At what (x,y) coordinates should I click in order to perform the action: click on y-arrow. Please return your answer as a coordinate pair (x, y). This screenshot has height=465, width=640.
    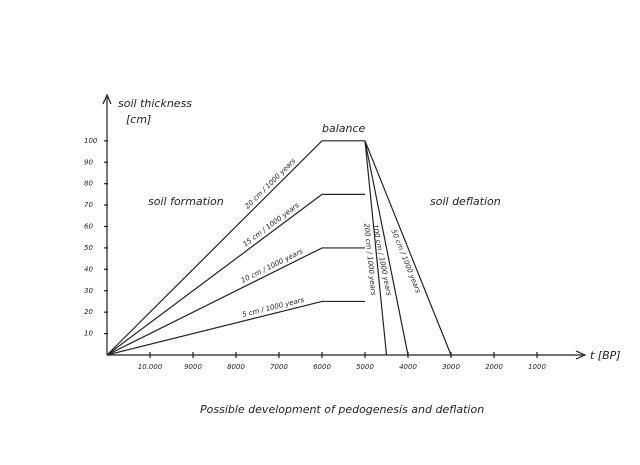
    Looking at the image, I should click on (107, 99).